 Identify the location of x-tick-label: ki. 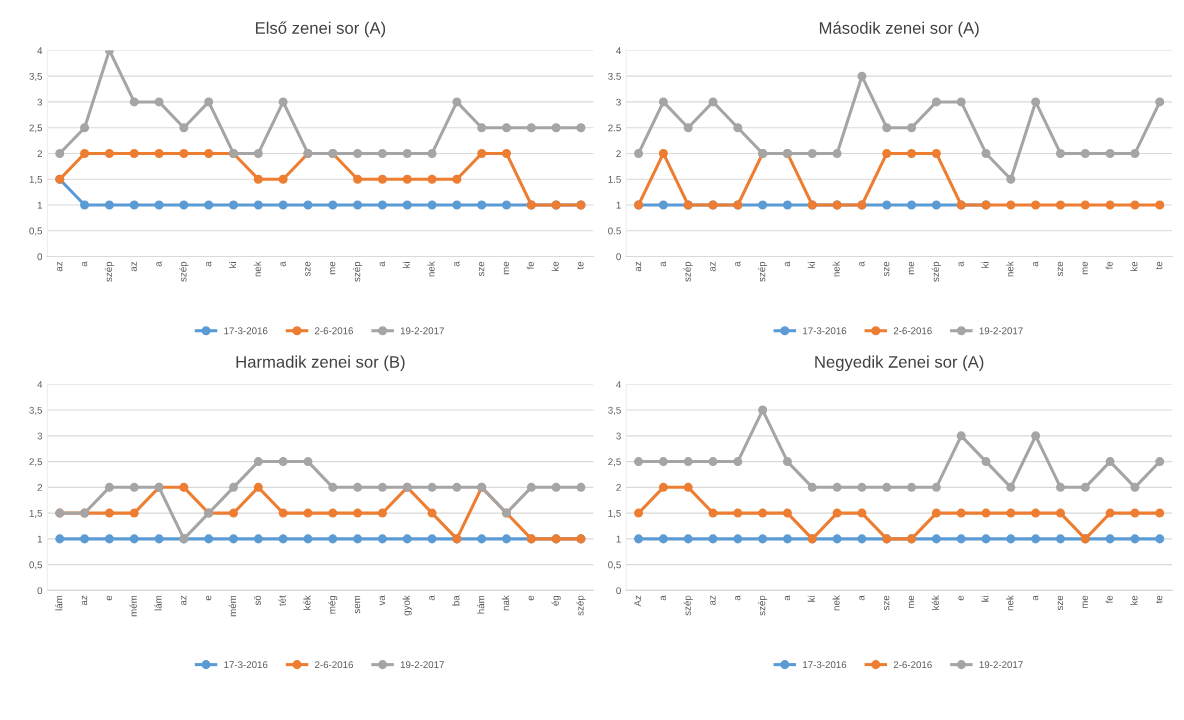
(985, 265).